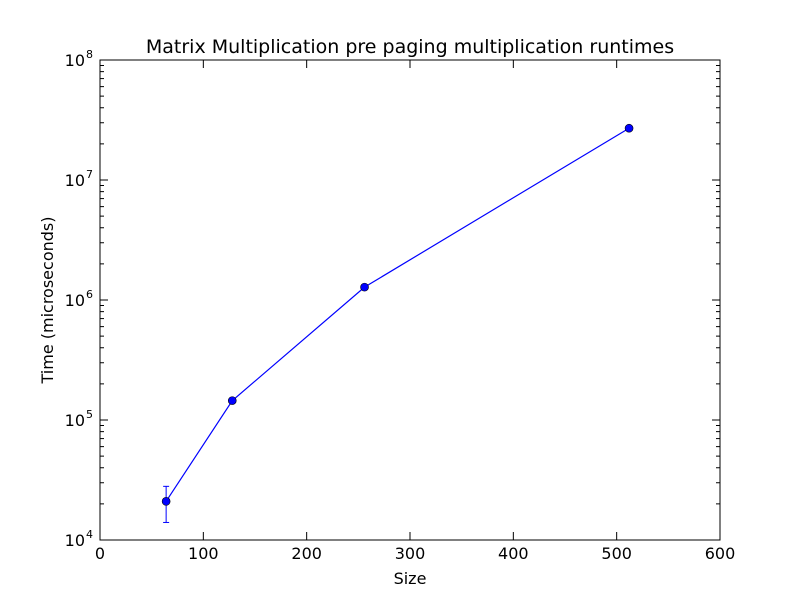 The image size is (800, 600). Describe the element at coordinates (89, 414) in the screenshot. I see `y-tick-label-exponent: 5` at that location.